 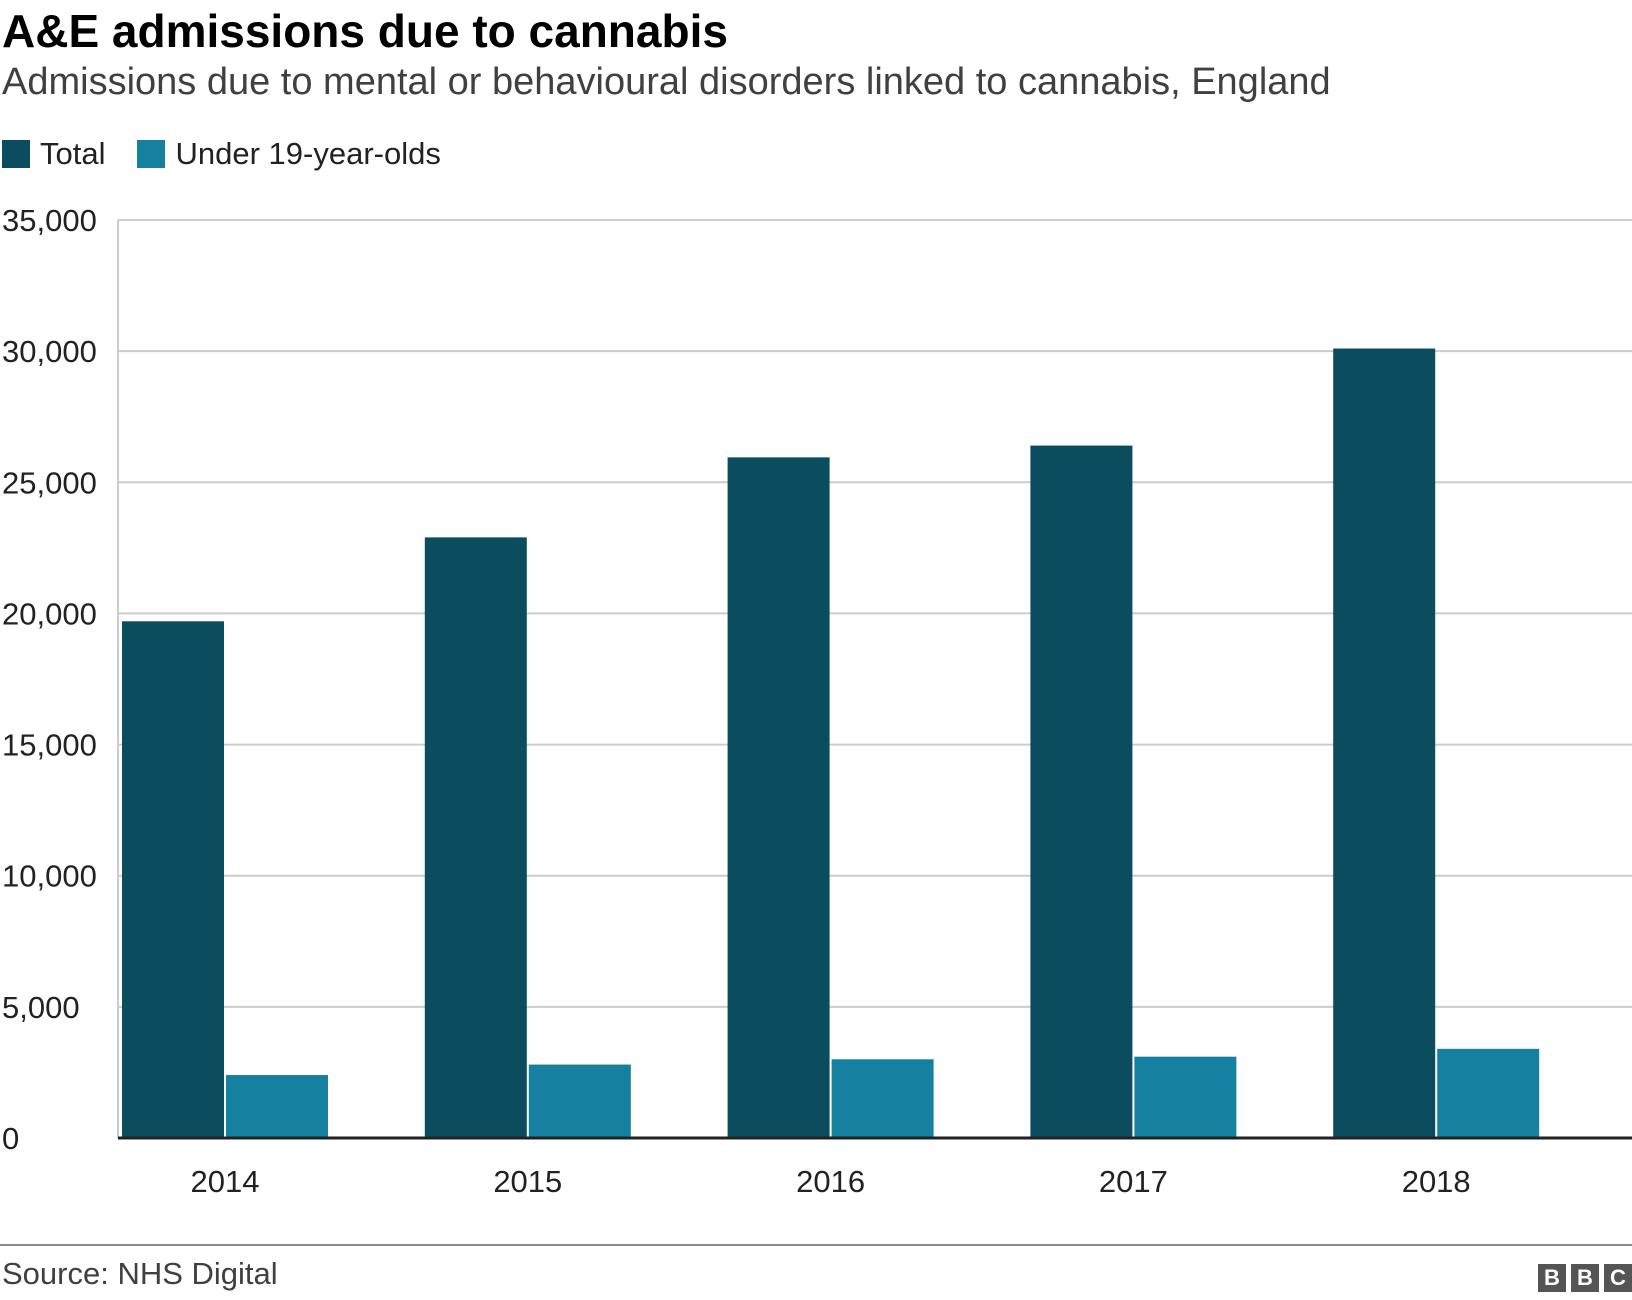 I want to click on y-tick-label: 30,000, so click(x=49, y=351).